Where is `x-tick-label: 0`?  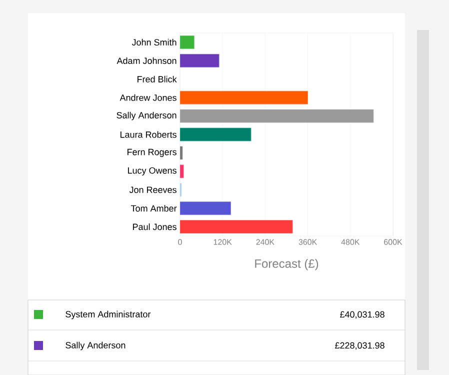
x-tick-label: 0 is located at coordinates (180, 242).